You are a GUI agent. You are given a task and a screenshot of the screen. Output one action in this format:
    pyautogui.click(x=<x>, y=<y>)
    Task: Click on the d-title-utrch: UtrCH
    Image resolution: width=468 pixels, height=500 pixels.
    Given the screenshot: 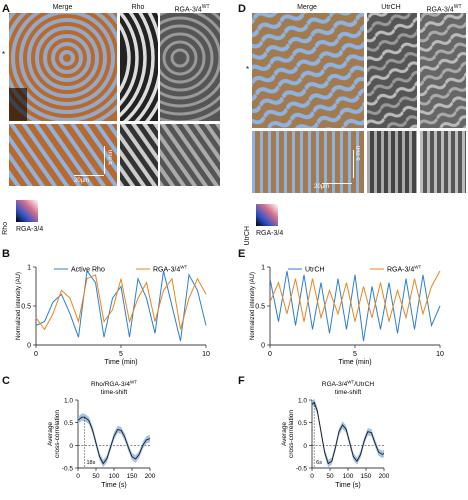 What is the action you would take?
    pyautogui.click(x=391, y=7)
    